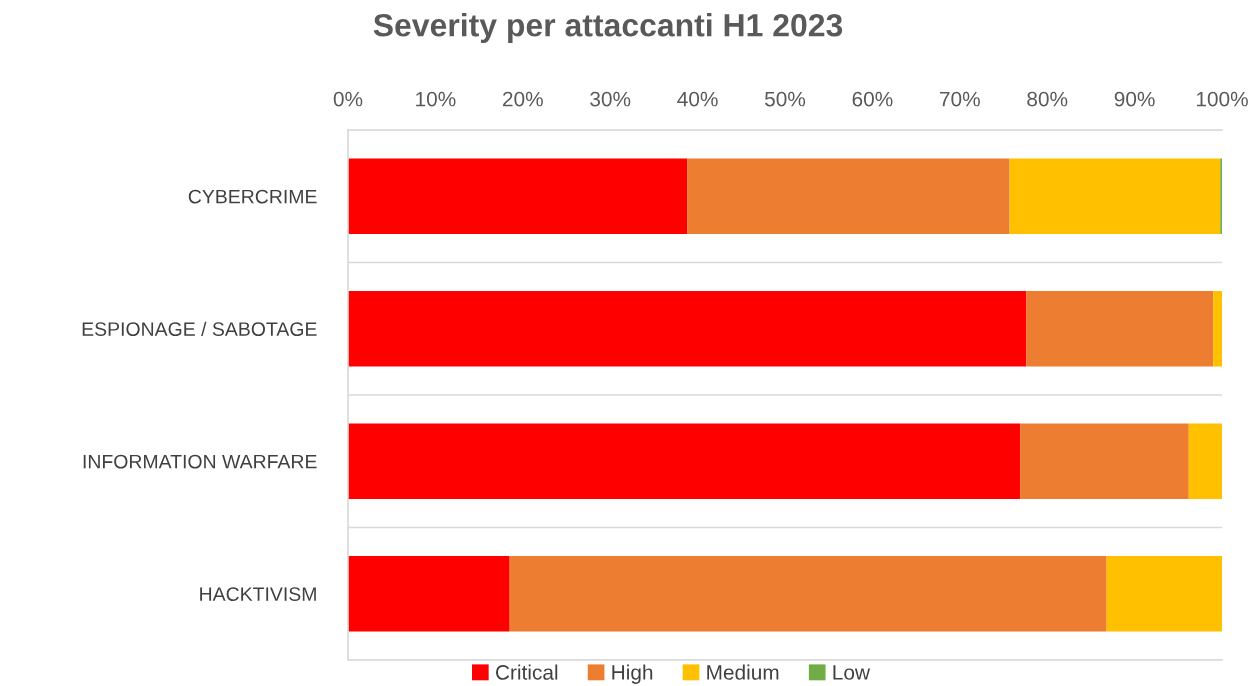 The image size is (1259, 686). I want to click on x-tick-label: 0%, so click(348, 99).